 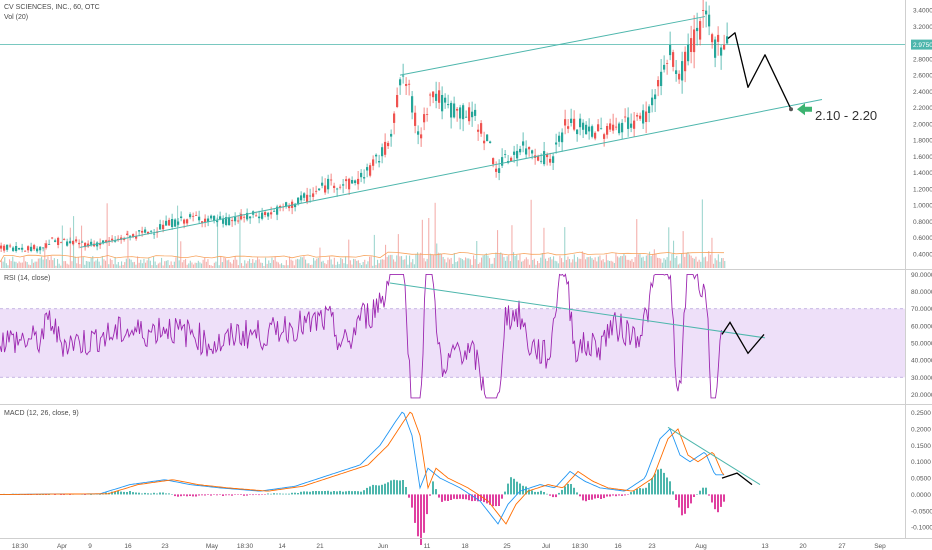 What do you see at coordinates (759, 71) in the screenshot?
I see `price-projection-path` at bounding box center [759, 71].